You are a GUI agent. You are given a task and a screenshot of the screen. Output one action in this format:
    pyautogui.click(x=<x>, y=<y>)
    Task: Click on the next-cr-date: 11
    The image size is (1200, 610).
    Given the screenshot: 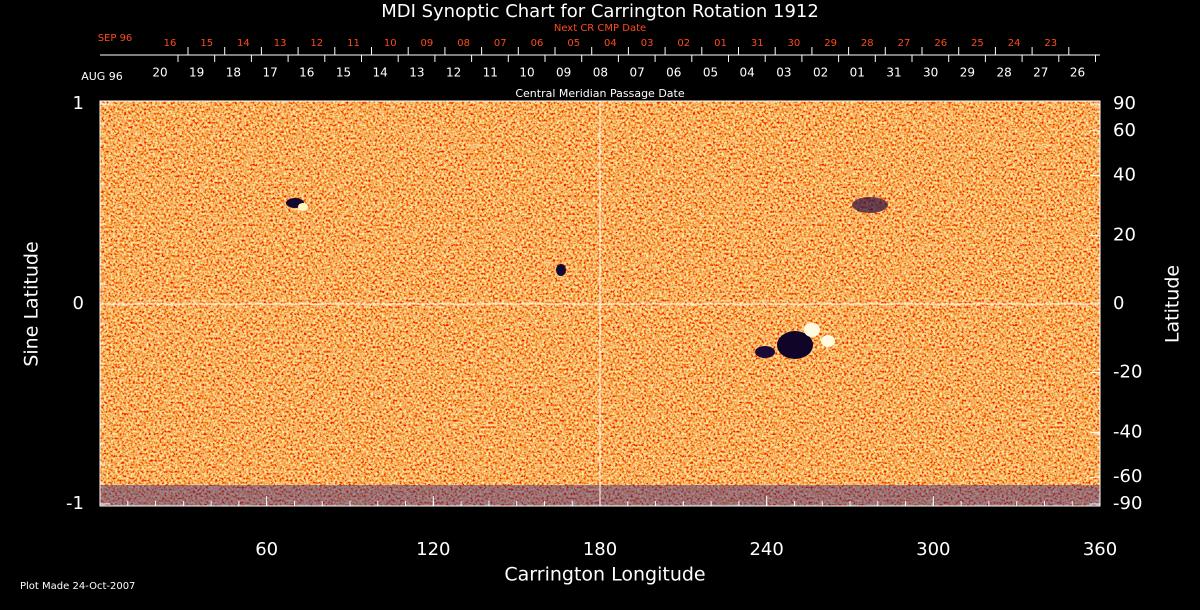 What is the action you would take?
    pyautogui.click(x=353, y=43)
    